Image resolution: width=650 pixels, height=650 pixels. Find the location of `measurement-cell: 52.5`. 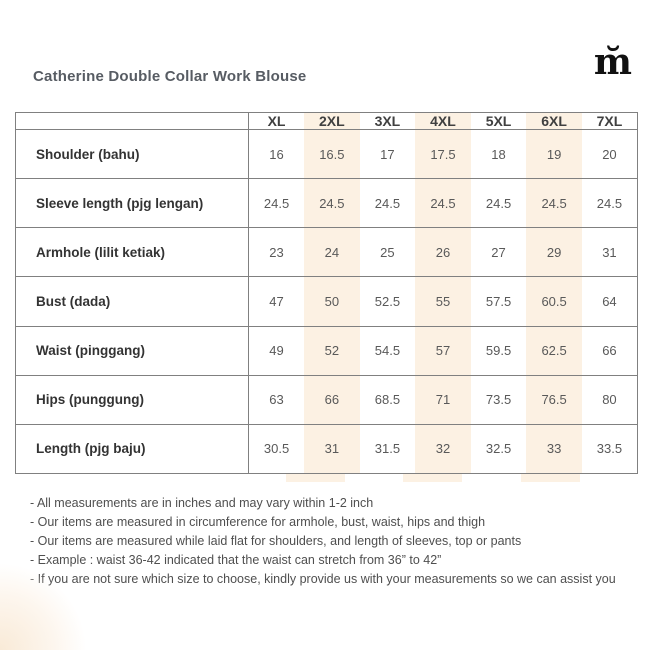

measurement-cell: 52.5 is located at coordinates (387, 301).